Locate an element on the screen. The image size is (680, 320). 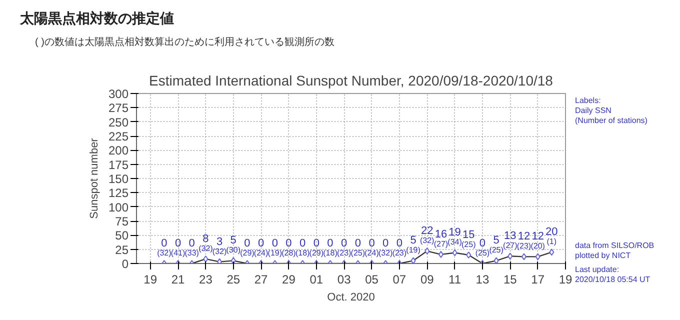
x-tick-label: 03 is located at coordinates (344, 279).